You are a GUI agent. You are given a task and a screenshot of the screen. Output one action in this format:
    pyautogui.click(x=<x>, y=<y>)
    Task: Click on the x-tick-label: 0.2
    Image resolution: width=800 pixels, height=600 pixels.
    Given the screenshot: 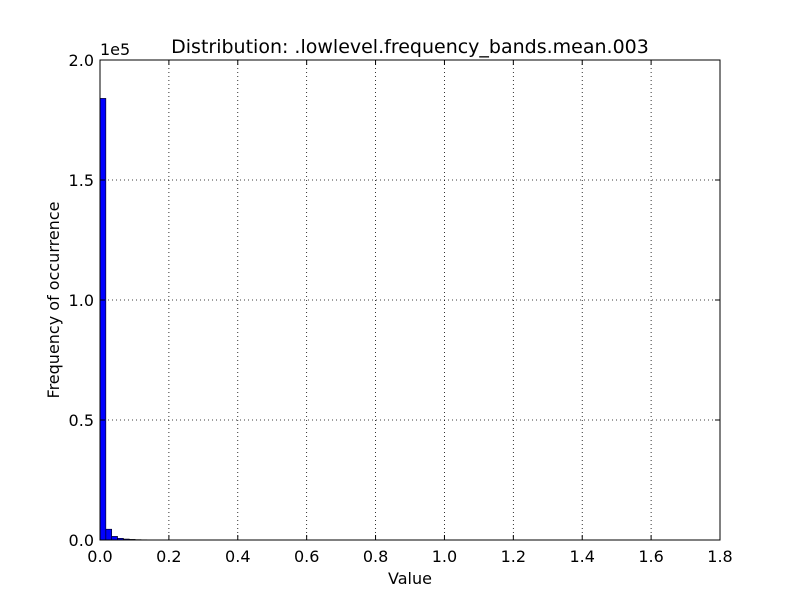 What is the action you would take?
    pyautogui.click(x=168, y=556)
    